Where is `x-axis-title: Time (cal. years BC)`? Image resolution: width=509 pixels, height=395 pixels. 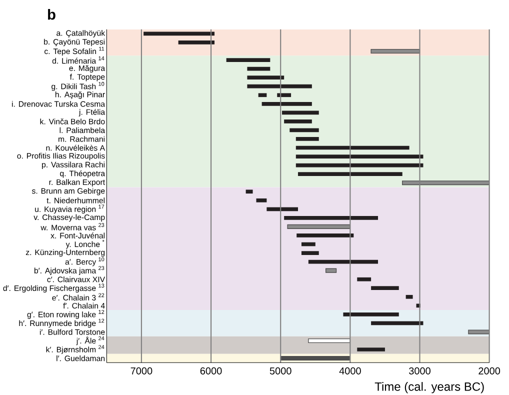 x-axis-title: Time (cal. years BC) is located at coordinates (429, 388).